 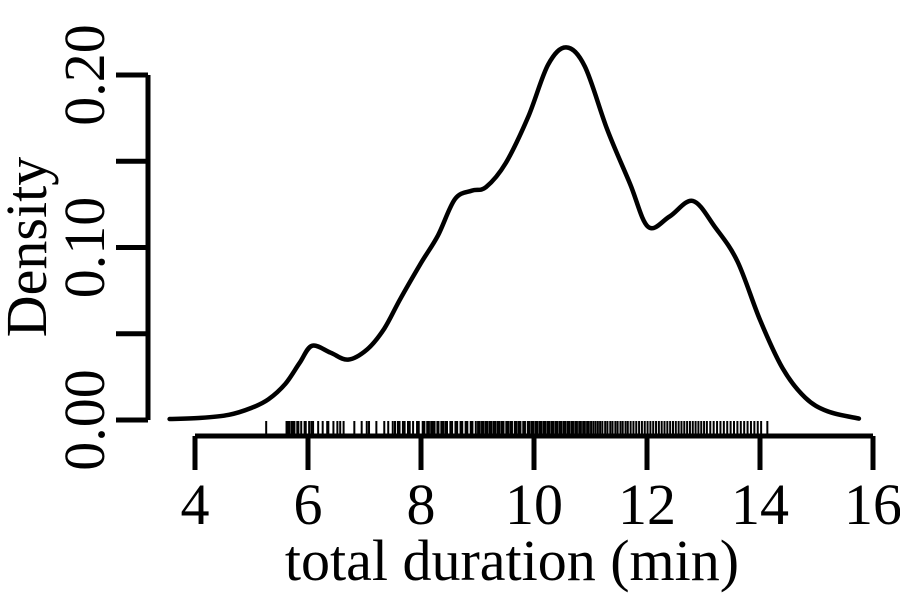 I want to click on x-tick-label: 10, so click(x=534, y=504).